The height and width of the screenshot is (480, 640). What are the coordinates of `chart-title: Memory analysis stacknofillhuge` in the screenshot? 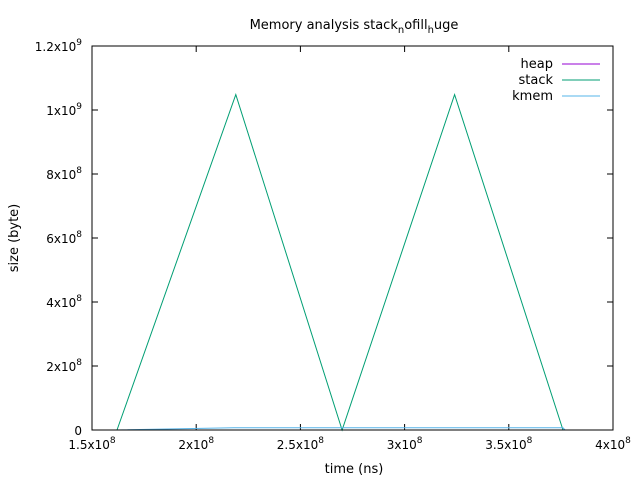 It's located at (354, 27).